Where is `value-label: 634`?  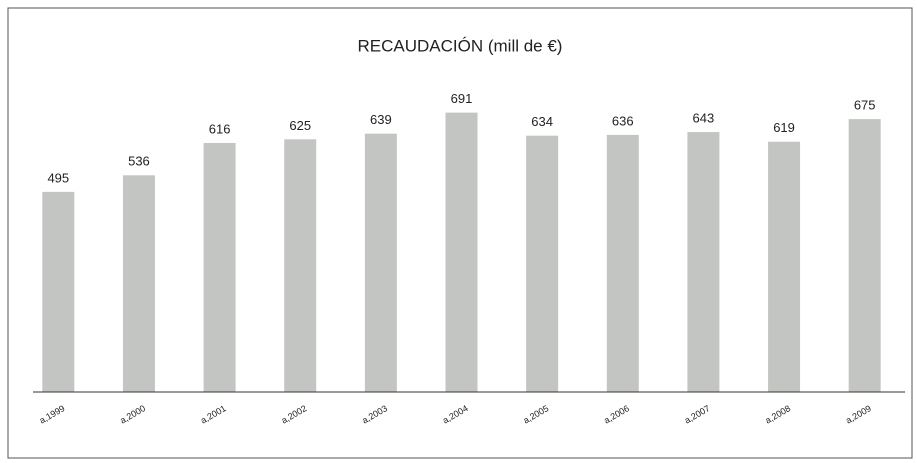 value-label: 634 is located at coordinates (542, 121).